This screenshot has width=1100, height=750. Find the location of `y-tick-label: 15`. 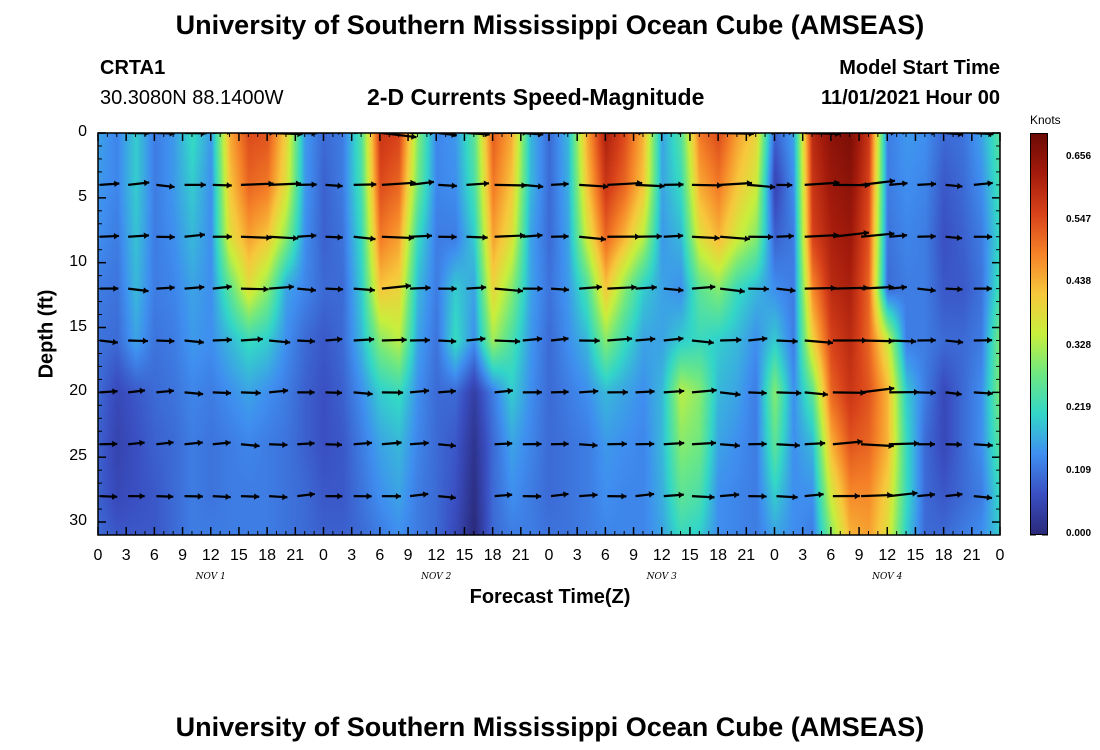

y-tick-label: 15 is located at coordinates (78, 326).